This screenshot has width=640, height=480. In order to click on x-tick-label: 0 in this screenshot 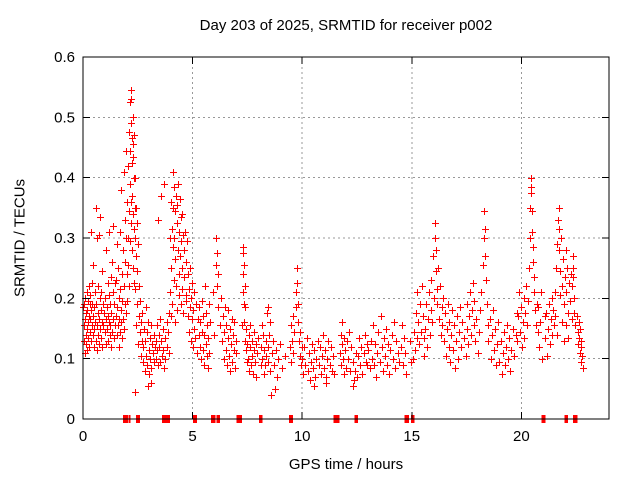, I will do `click(83, 436)`.